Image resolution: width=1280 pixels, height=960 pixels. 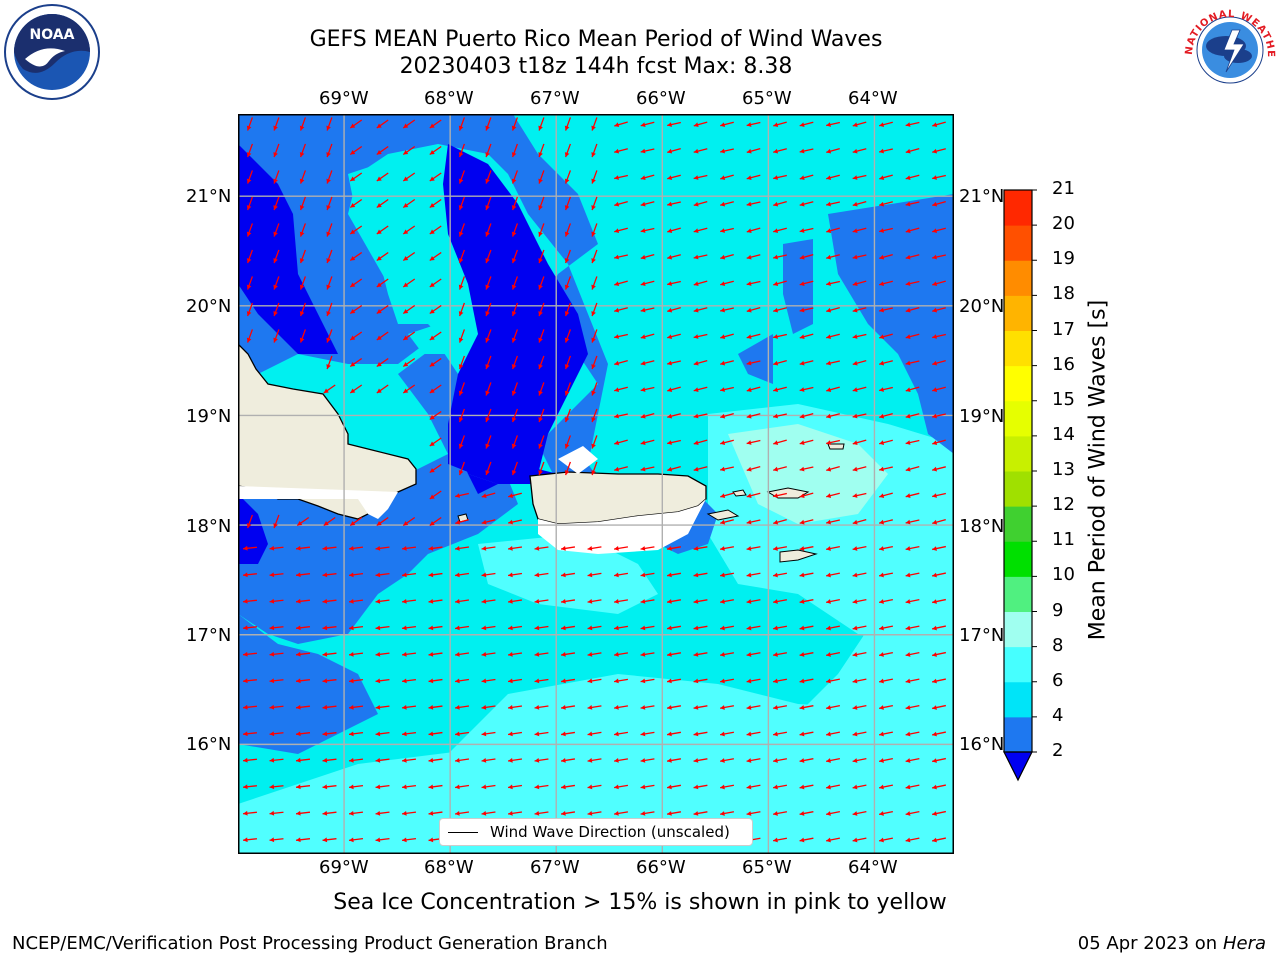 What do you see at coordinates (836, 446) in the screenshot?
I see `anegada-land` at bounding box center [836, 446].